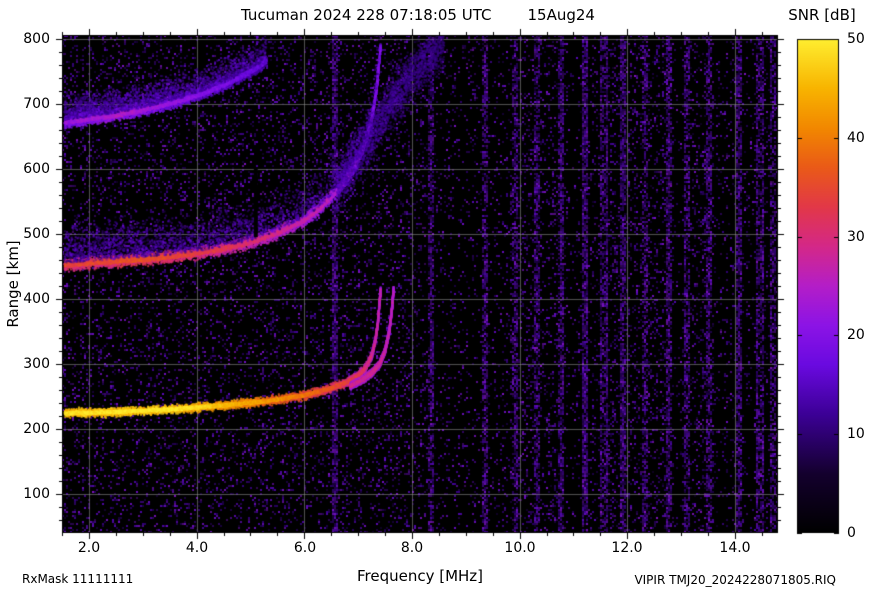 This screenshot has width=874, height=595. What do you see at coordinates (520, 548) in the screenshot?
I see `x-tick-label-10: 10.0` at bounding box center [520, 548].